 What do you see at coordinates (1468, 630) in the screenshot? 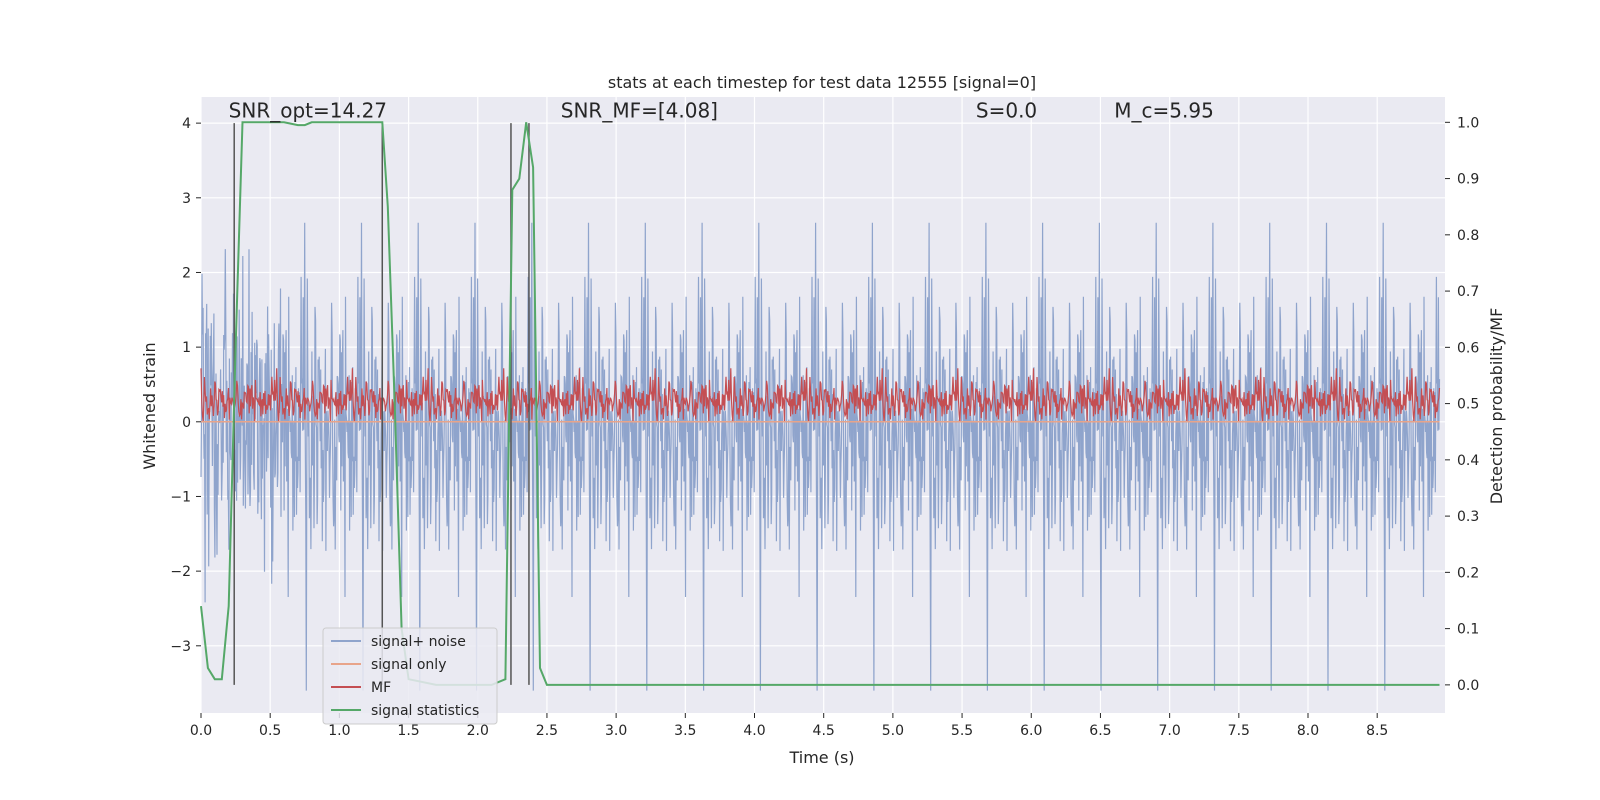
I see `y-tick-label-right: 0.1` at bounding box center [1468, 630].